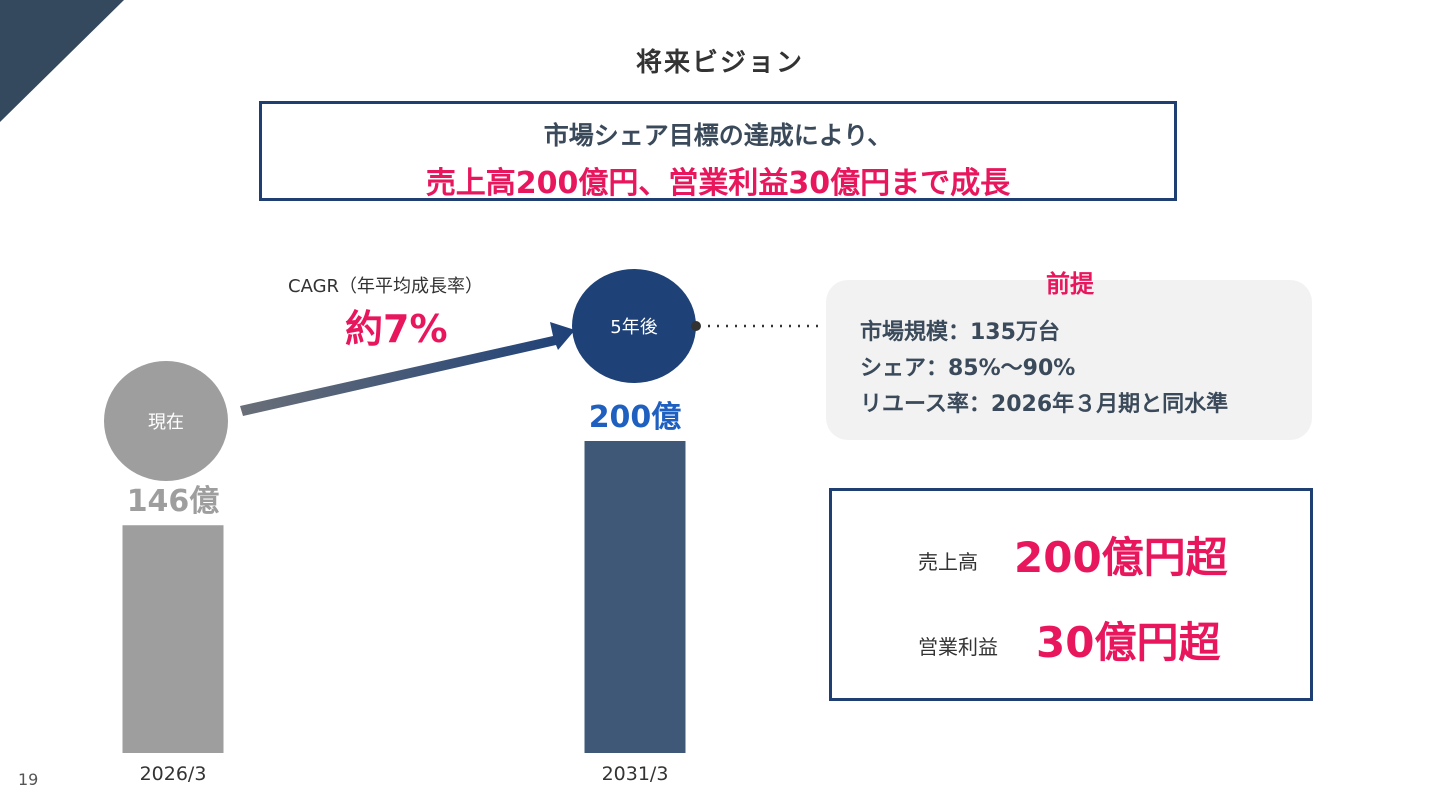  Describe the element at coordinates (173, 501) in the screenshot. I see `bar-value-label: 146億` at that location.